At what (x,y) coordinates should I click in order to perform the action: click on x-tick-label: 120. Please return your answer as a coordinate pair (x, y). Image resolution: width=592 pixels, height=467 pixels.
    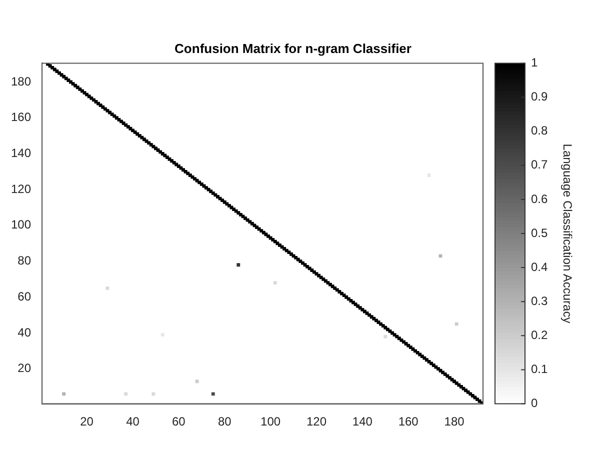
    Looking at the image, I should click on (316, 421).